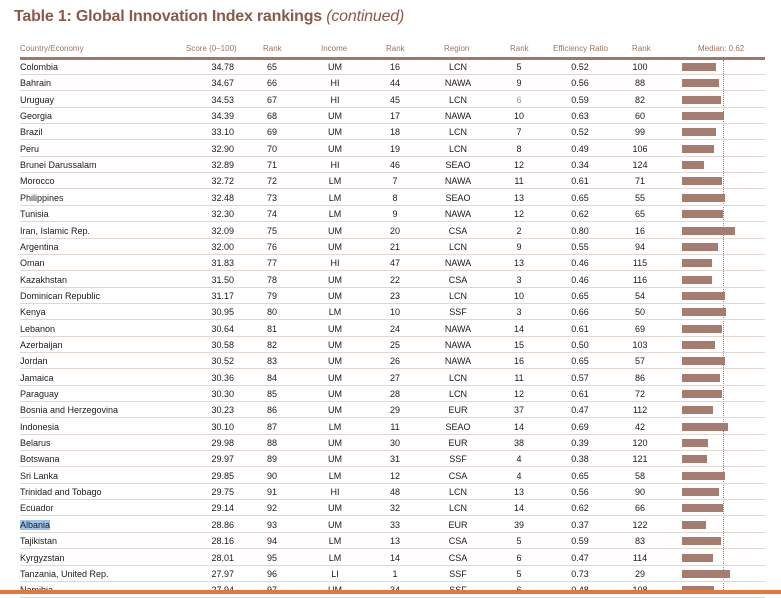 This screenshot has width=781, height=598. What do you see at coordinates (394, 83) in the screenshot?
I see `rank-income-cell: 44` at bounding box center [394, 83].